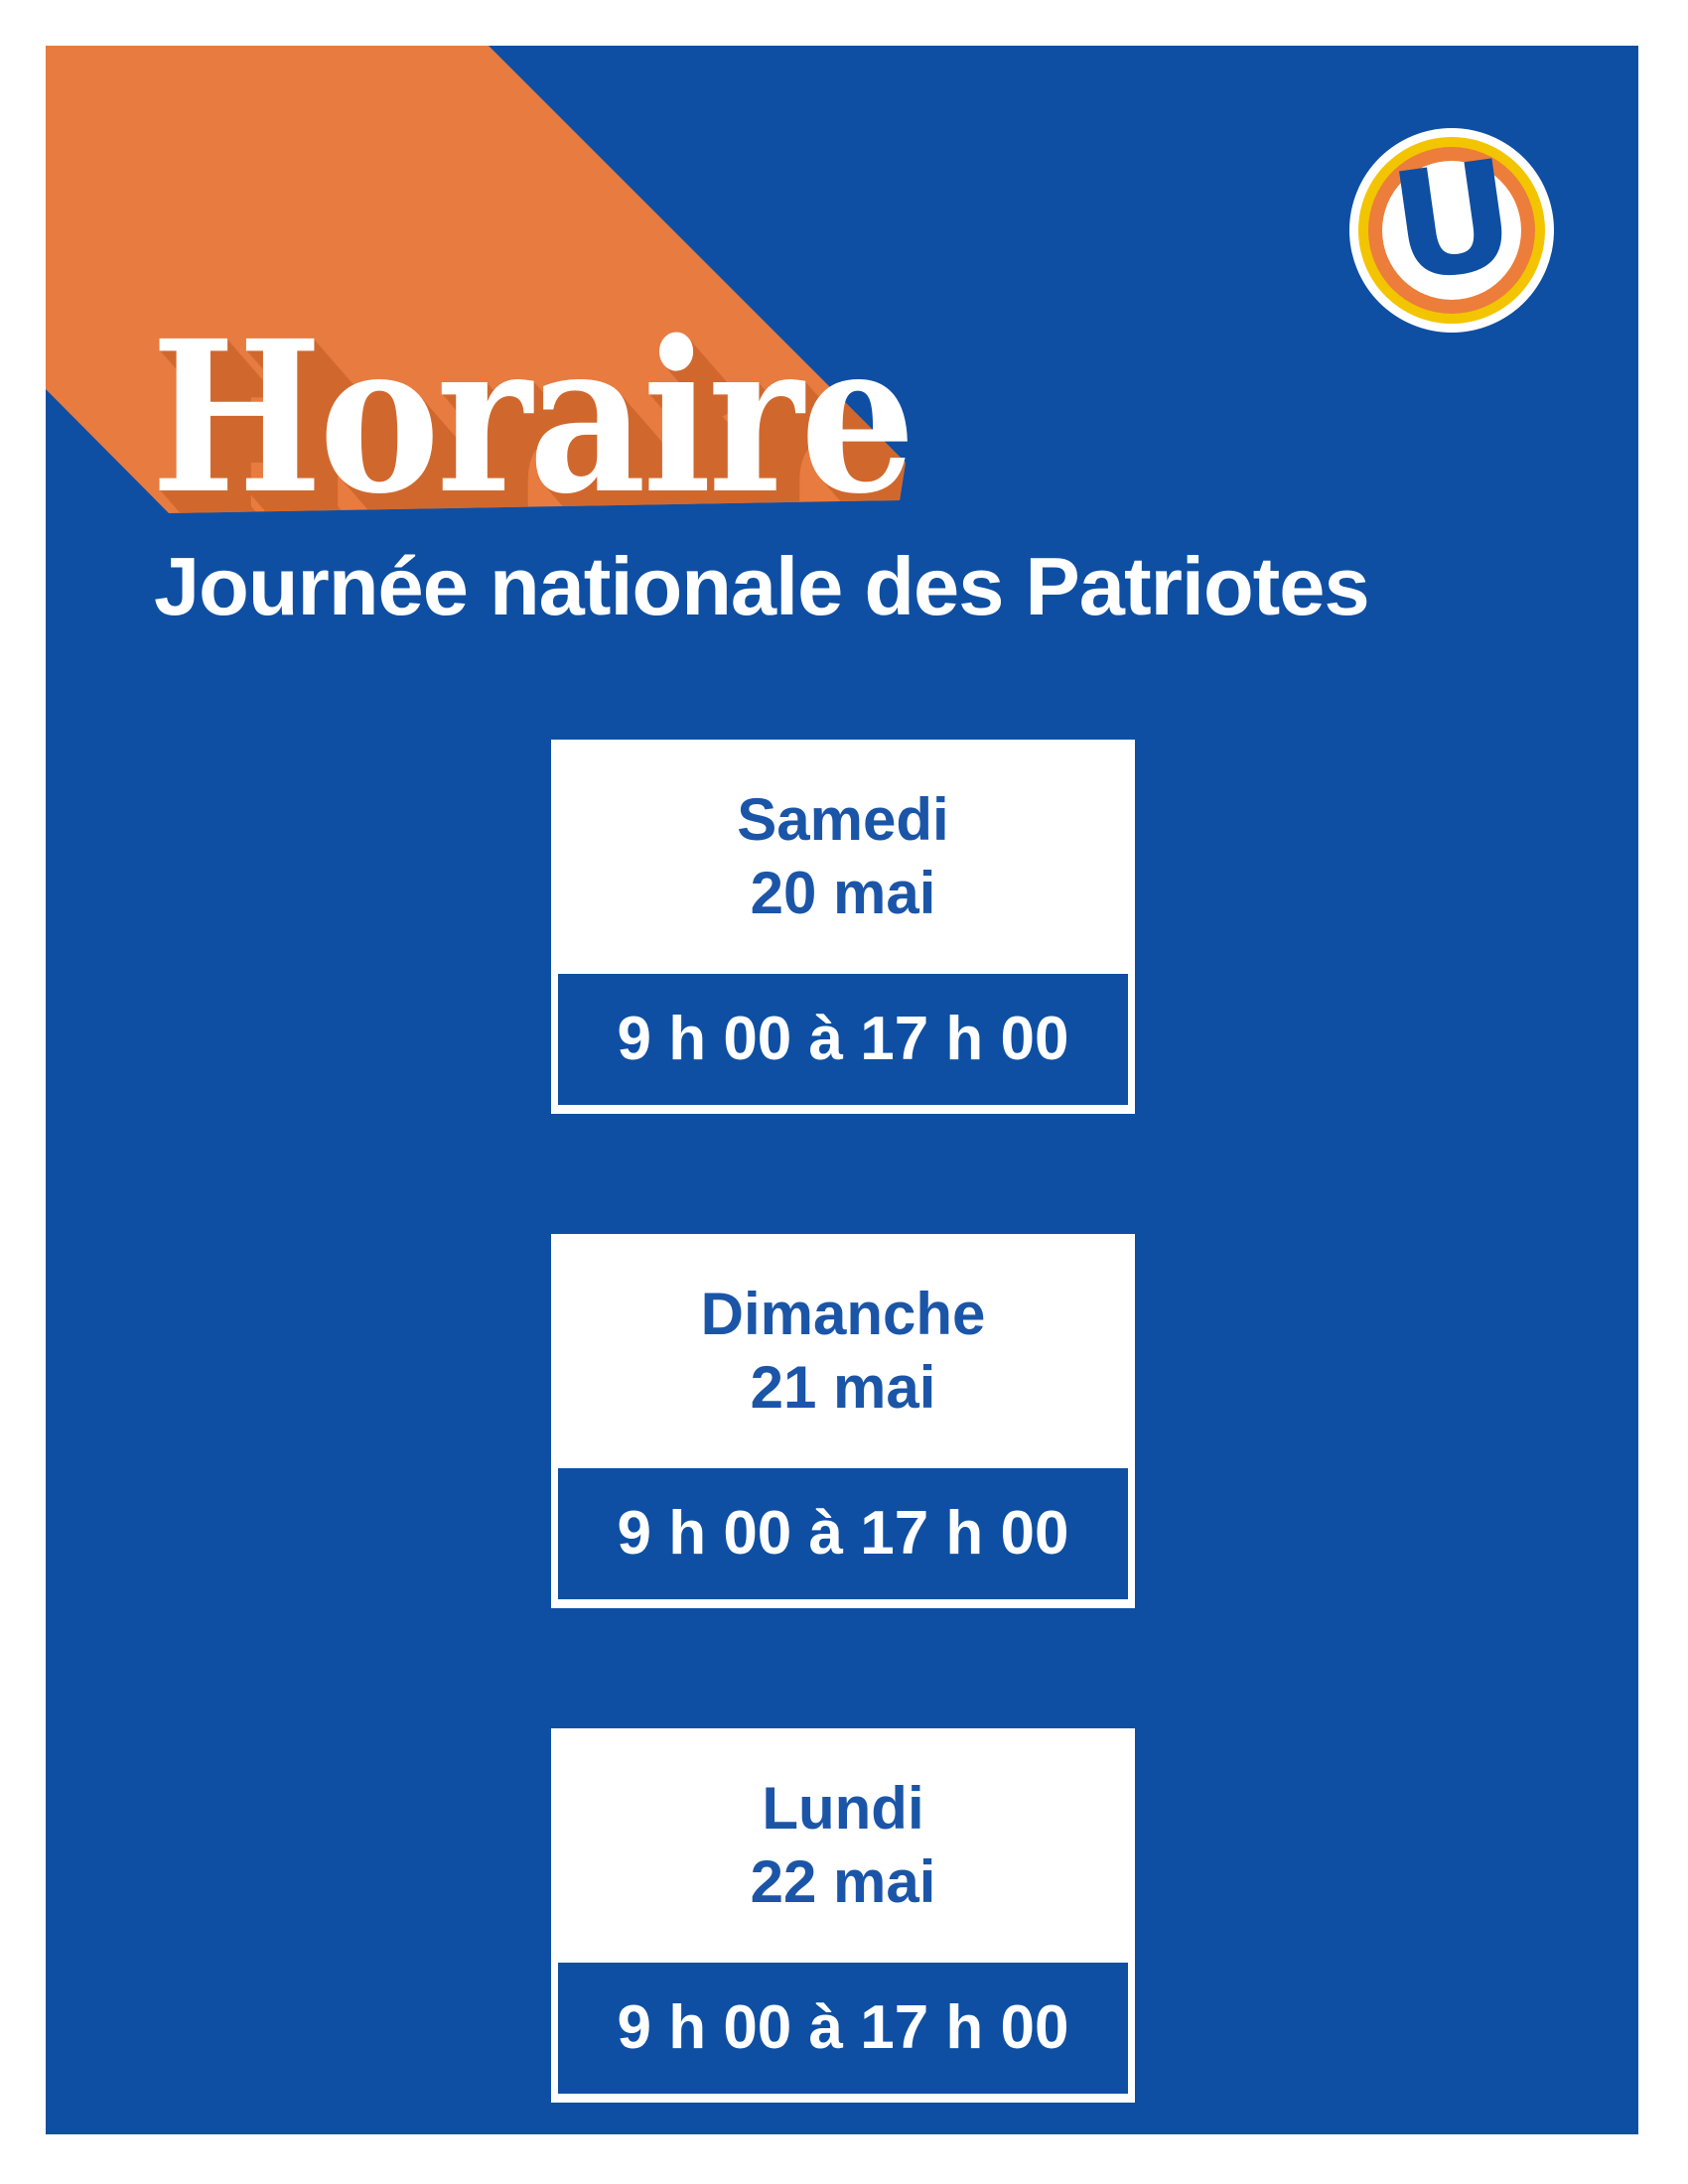 The height and width of the screenshot is (2184, 1688). Describe the element at coordinates (843, 1808) in the screenshot. I see `day-label: Lundi` at that location.